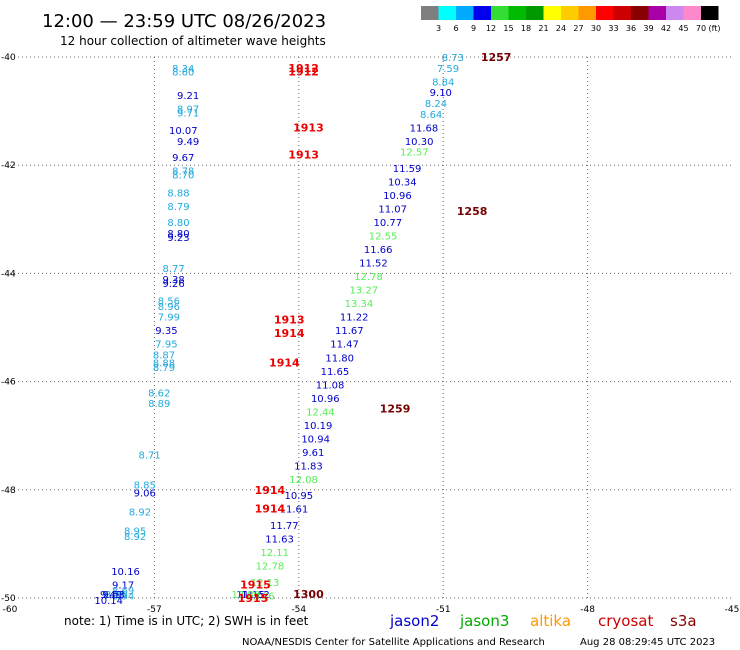 The image size is (740, 650). Describe the element at coordinates (188, 114) in the screenshot. I see `wave-height-point: 9.71` at that location.